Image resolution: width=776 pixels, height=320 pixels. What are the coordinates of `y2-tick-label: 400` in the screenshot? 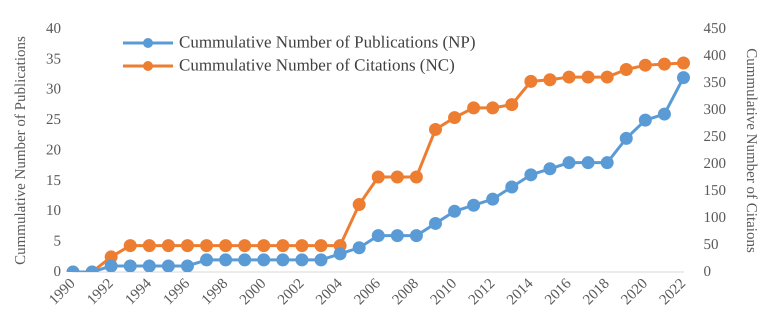 It's located at (715, 56).